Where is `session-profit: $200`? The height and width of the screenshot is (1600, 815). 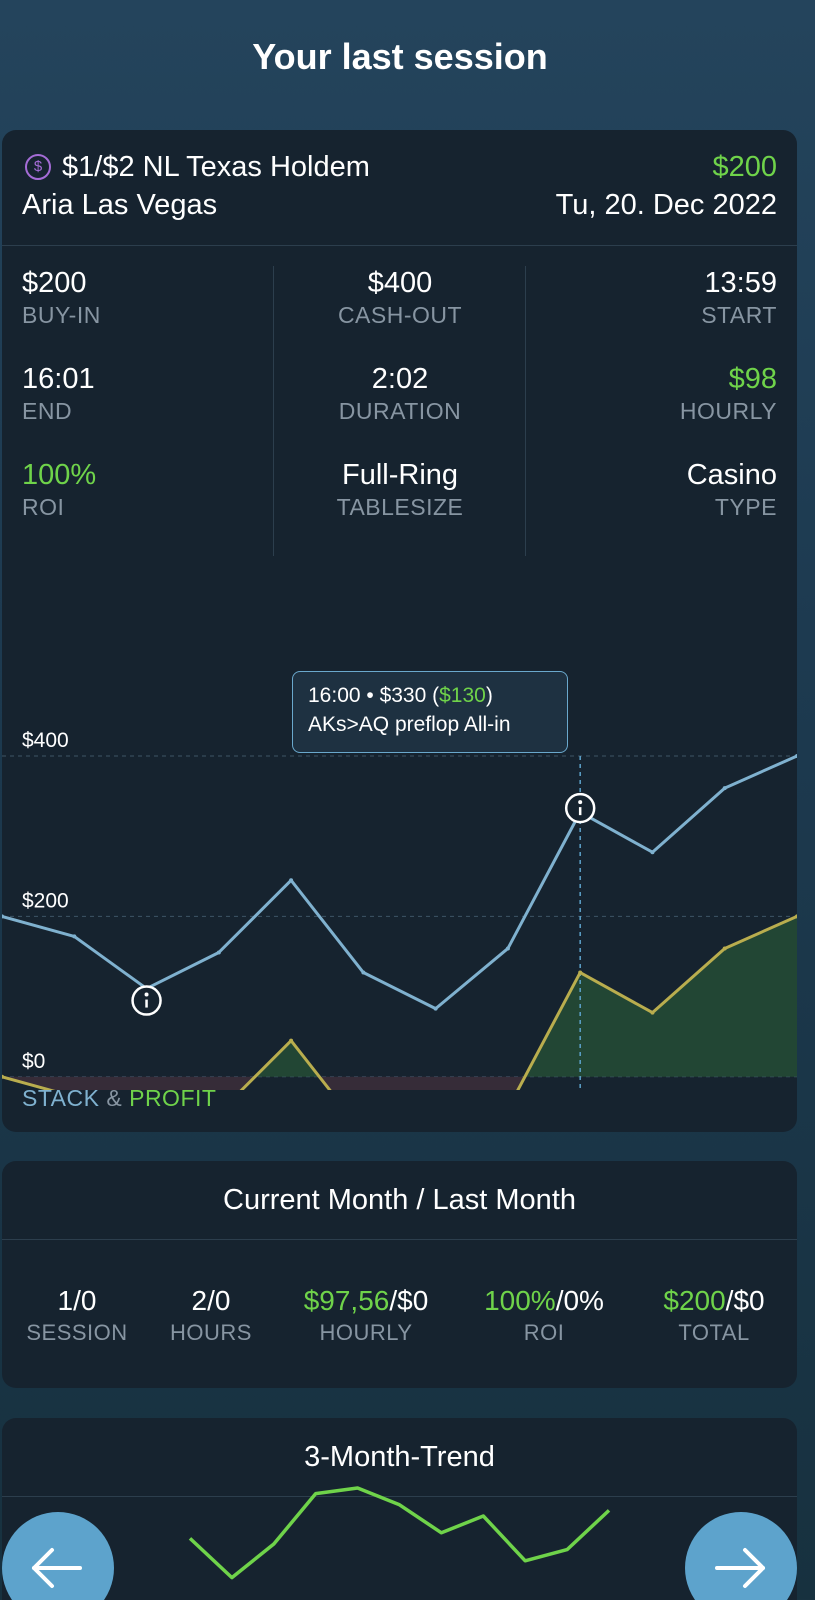
session-profit: $200 is located at coordinates (744, 167).